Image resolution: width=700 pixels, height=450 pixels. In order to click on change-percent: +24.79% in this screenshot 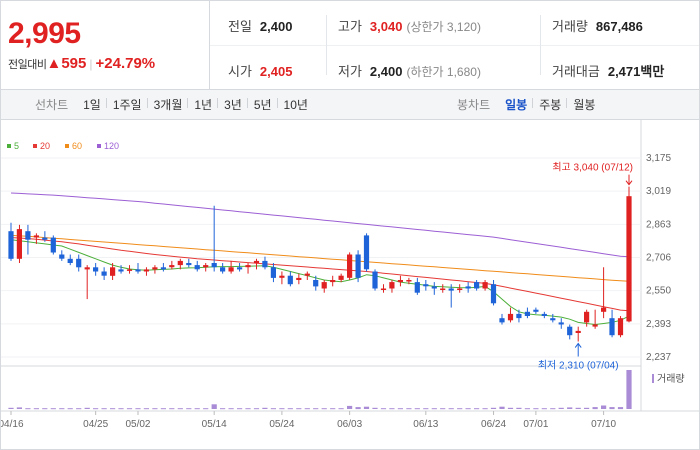, I will do `click(125, 63)`.